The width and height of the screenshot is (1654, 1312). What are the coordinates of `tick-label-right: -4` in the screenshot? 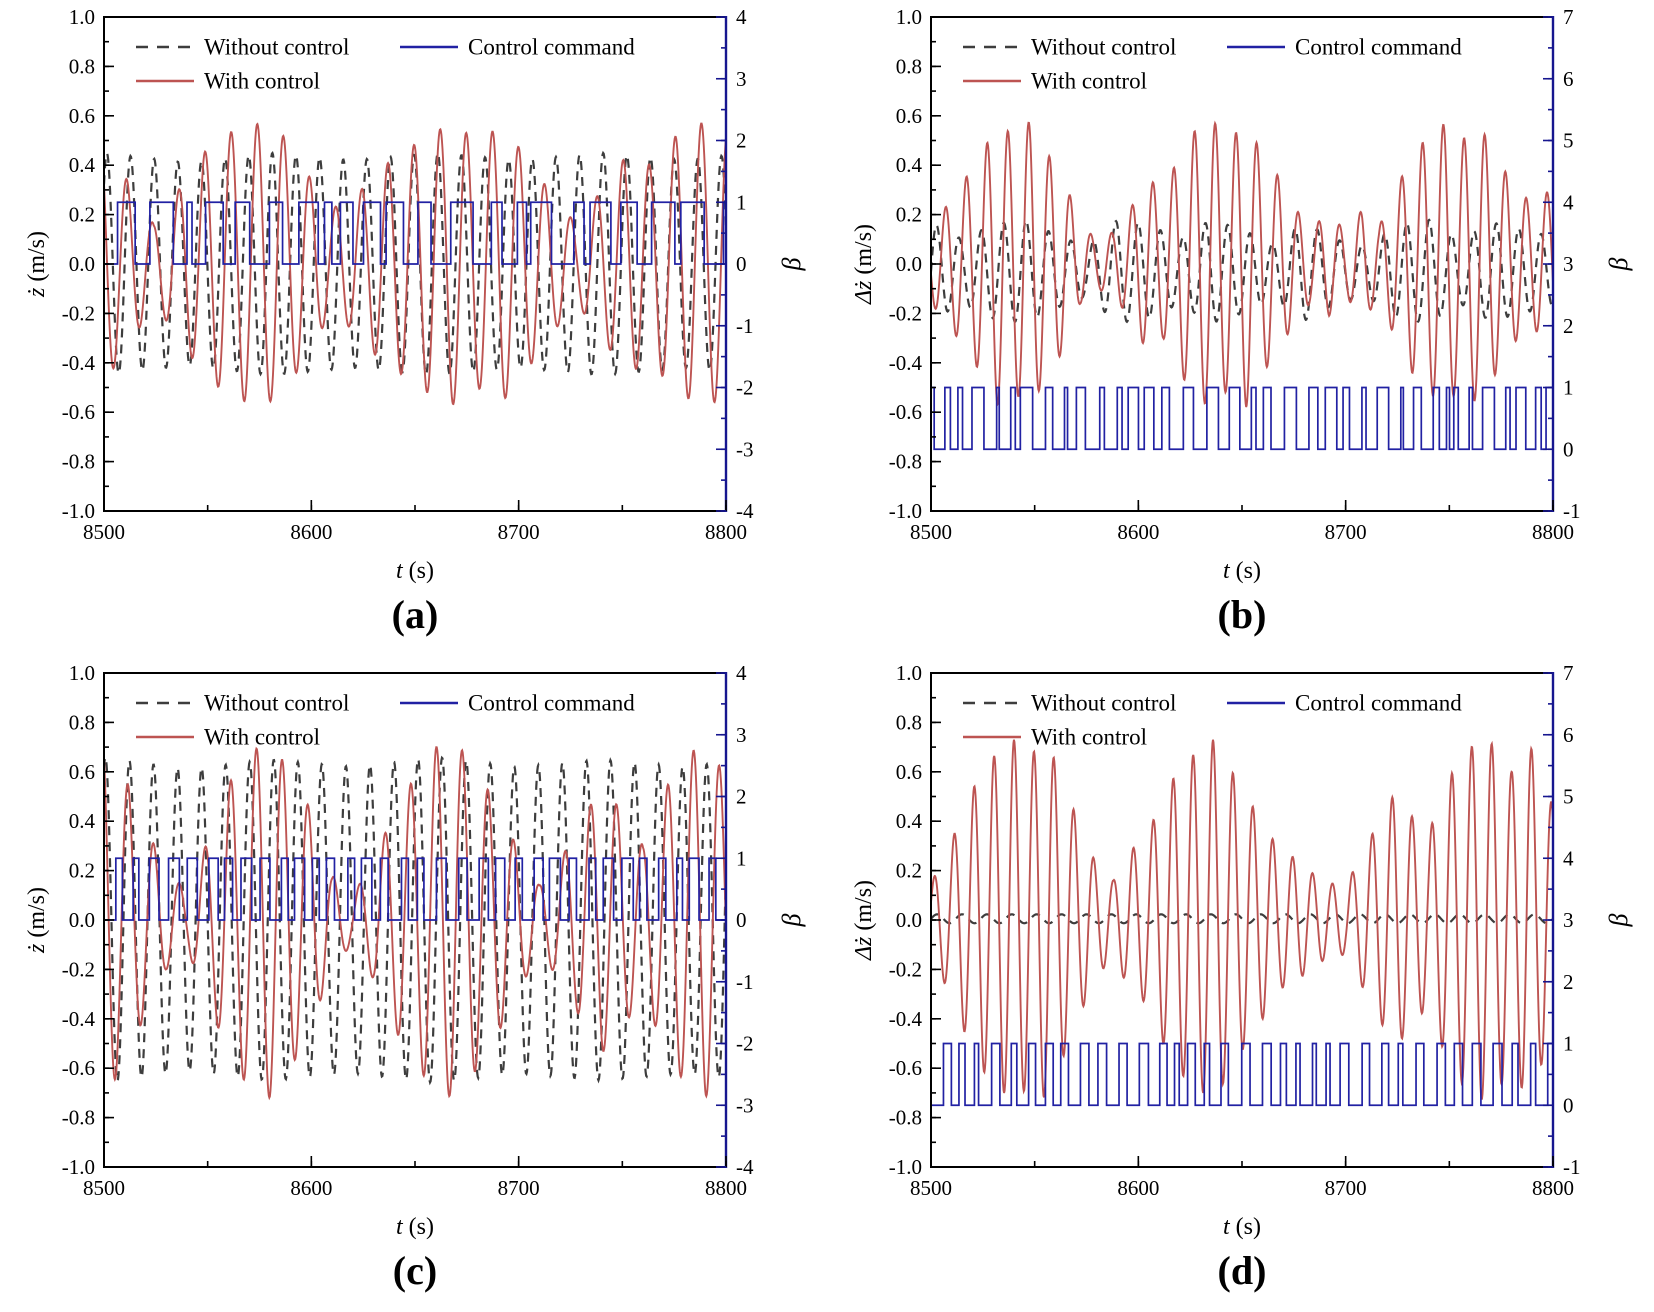 It's located at (745, 1167).